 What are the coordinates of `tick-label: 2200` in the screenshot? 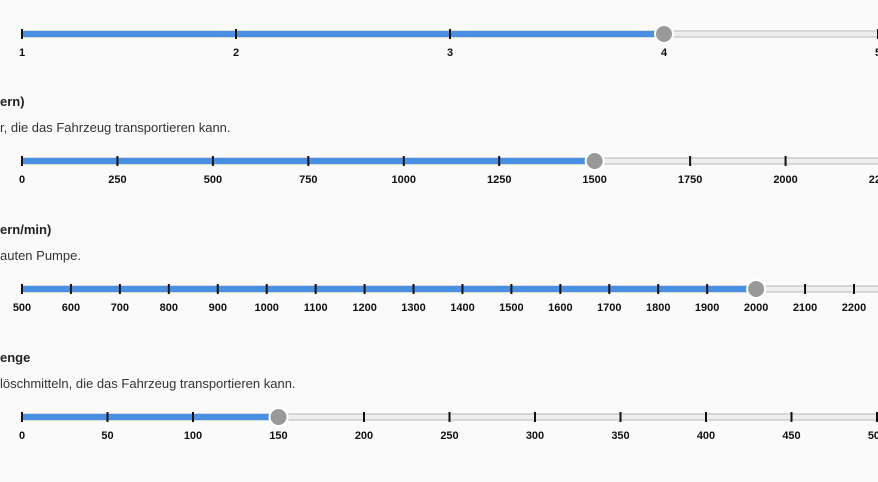 It's located at (854, 308).